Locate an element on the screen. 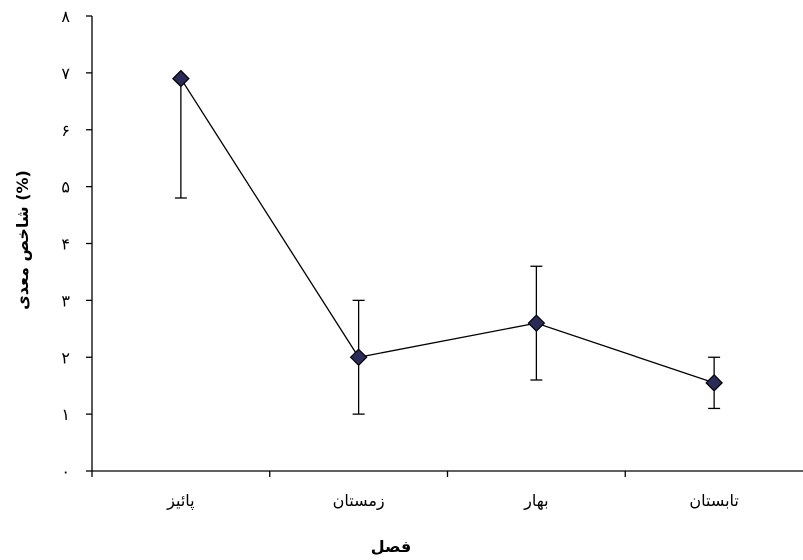 Image resolution: width=803 pixels, height=560 pixels. y-tick-label: ۰ is located at coordinates (65, 471).